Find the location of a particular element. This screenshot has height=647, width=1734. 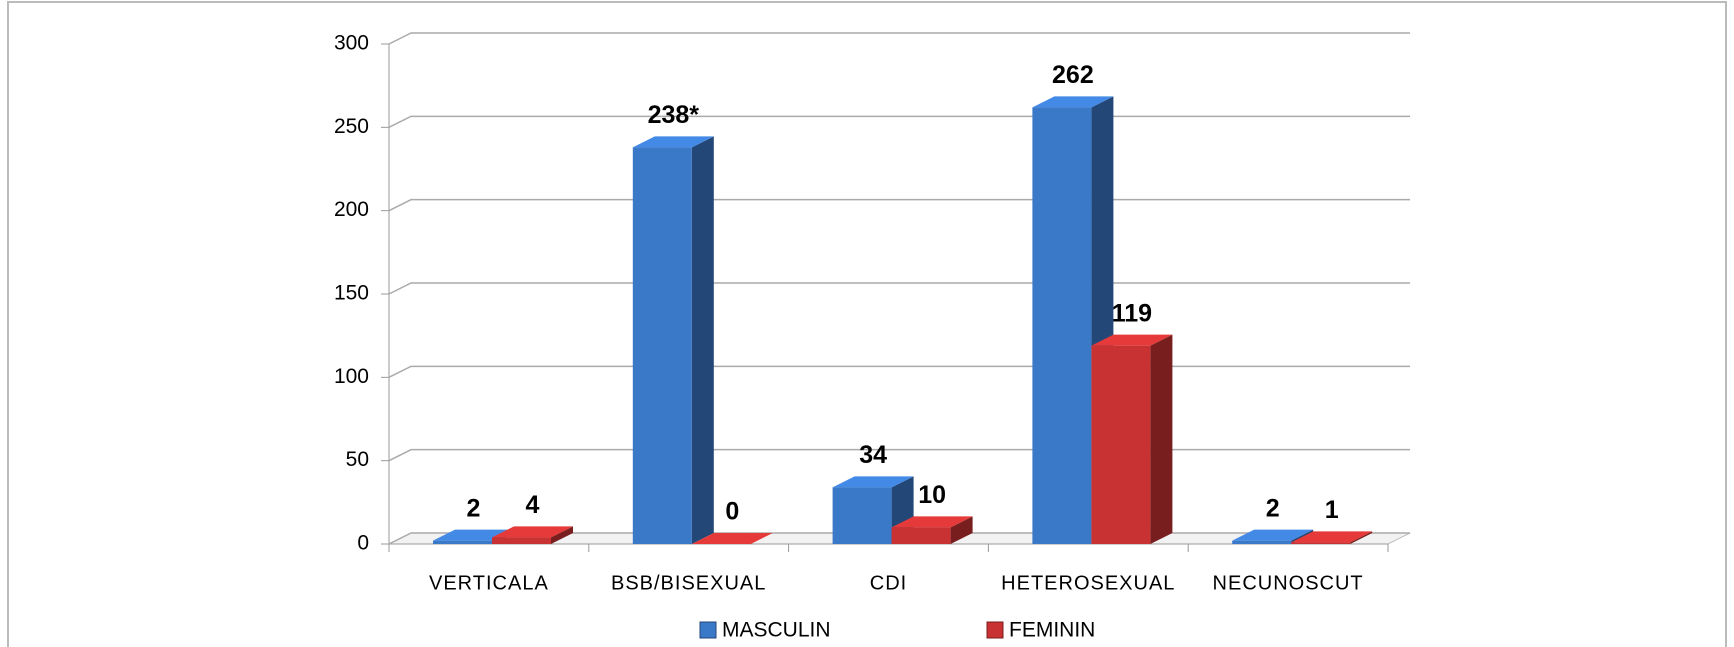

value-label: 119 is located at coordinates (1132, 313).